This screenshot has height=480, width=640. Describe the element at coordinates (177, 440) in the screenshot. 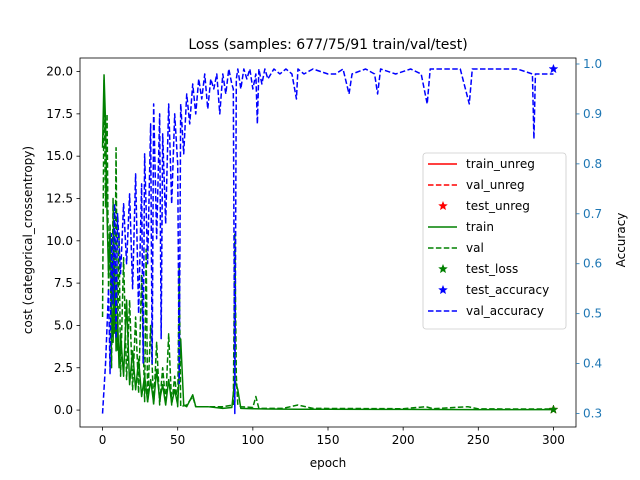

I see `x-tick-label: 50` at that location.